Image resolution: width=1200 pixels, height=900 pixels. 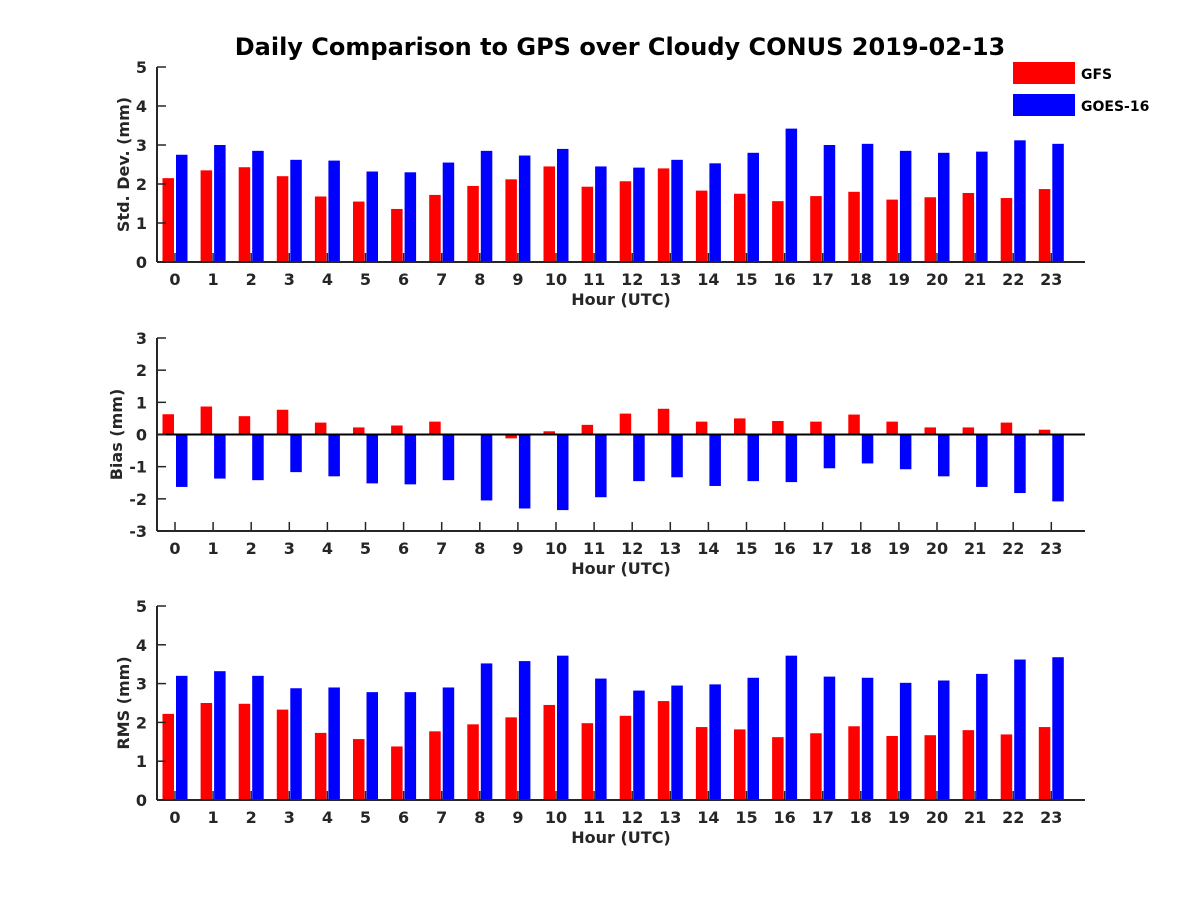 I want to click on std-dev-x-tick-label: 15, so click(x=746, y=279).